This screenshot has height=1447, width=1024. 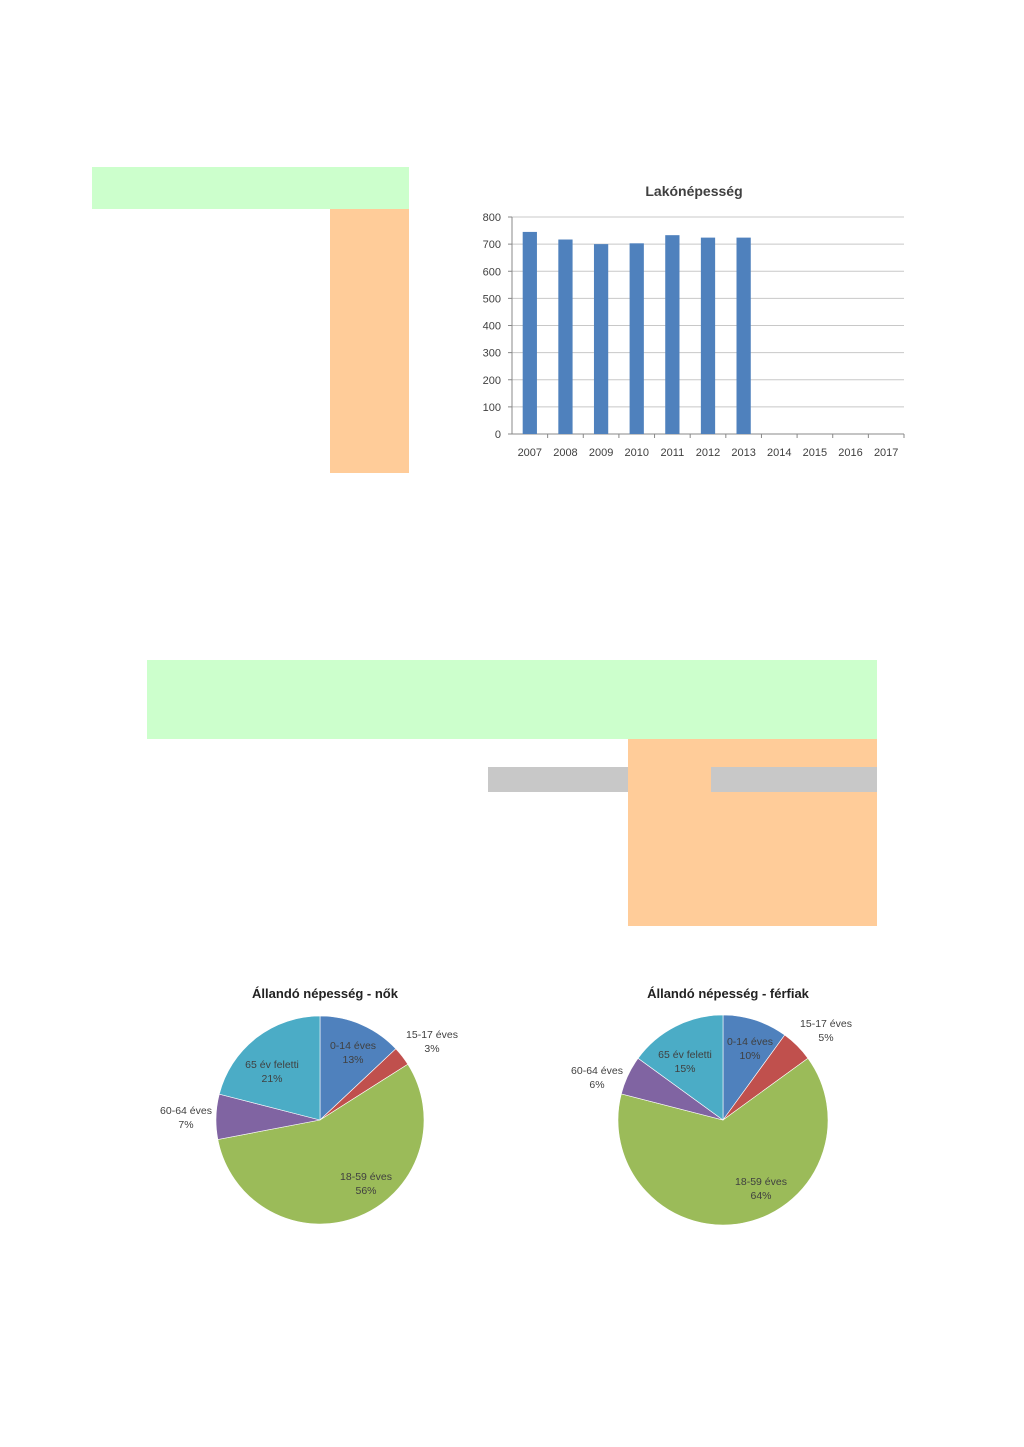 I want to click on y-tick-label: 400, so click(x=492, y=327).